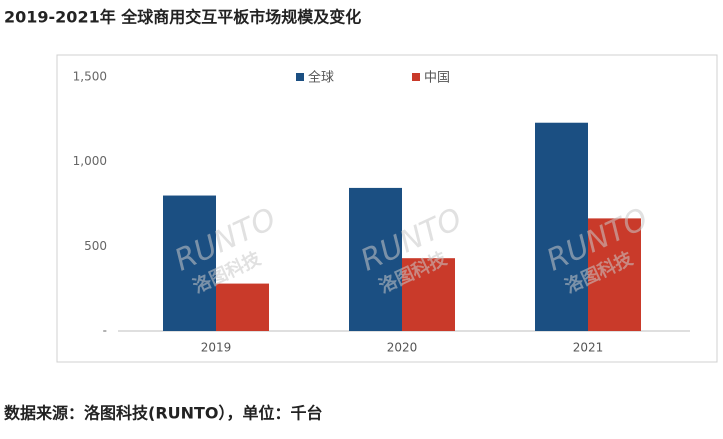  I want to click on y-tick-label: 1,500, so click(90, 77).